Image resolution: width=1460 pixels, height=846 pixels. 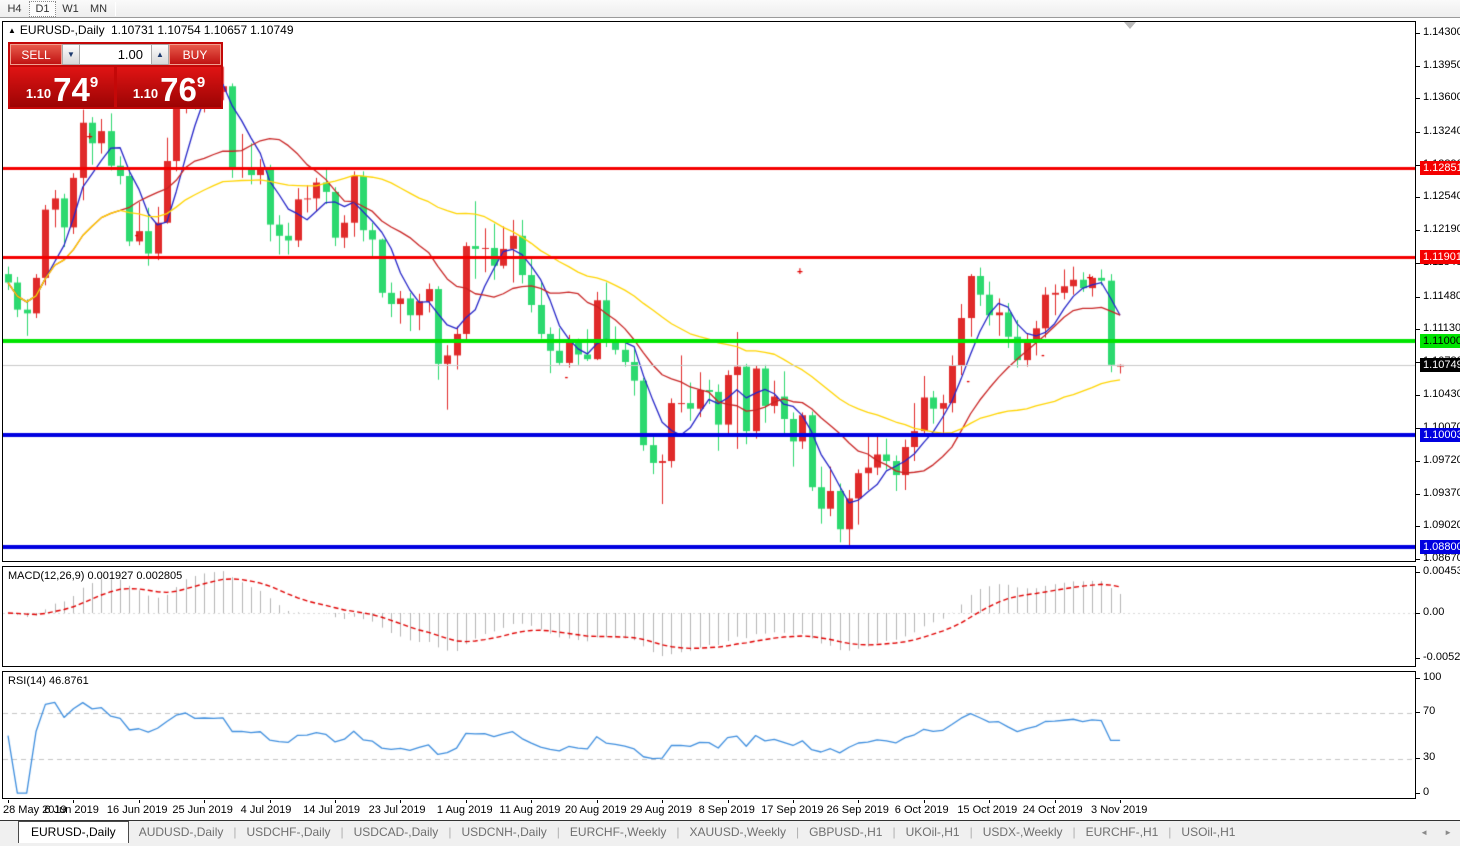 I want to click on level-price-label: 1.12851, so click(x=1440, y=168).